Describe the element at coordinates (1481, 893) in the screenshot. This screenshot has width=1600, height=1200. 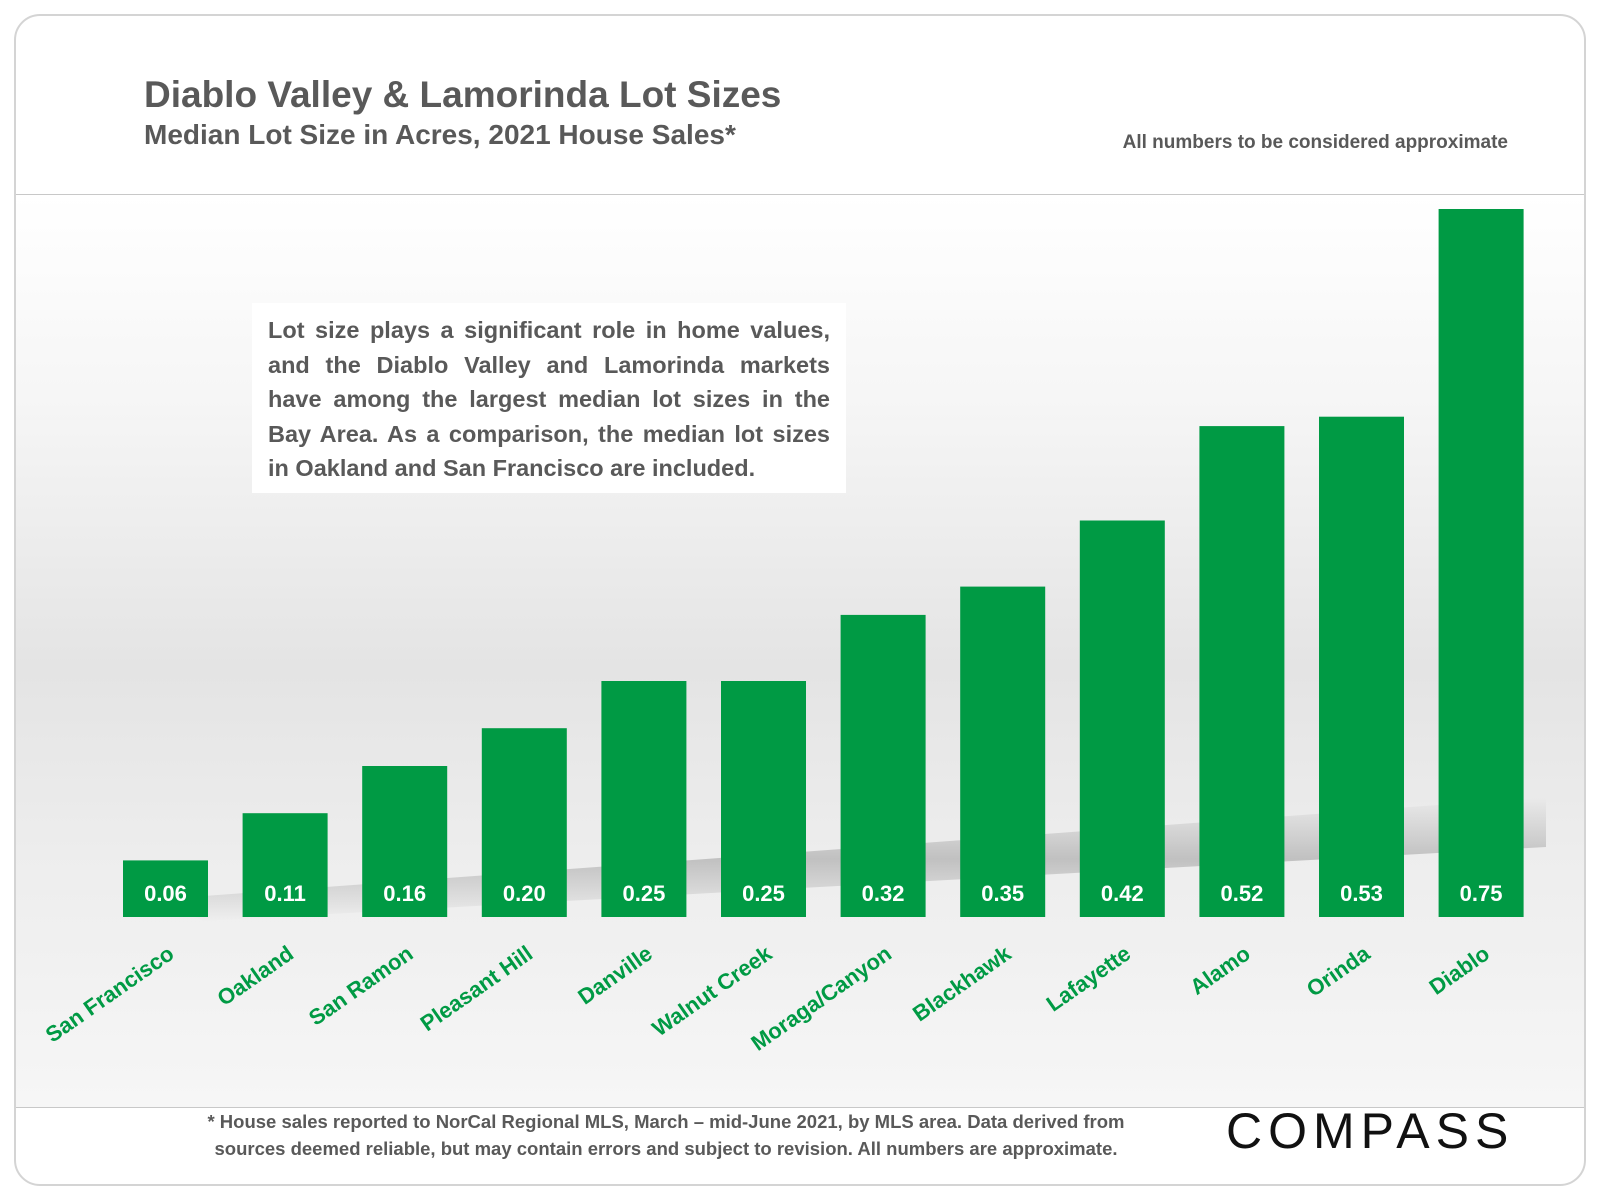
I see `bar-value-label: 0.75` at that location.